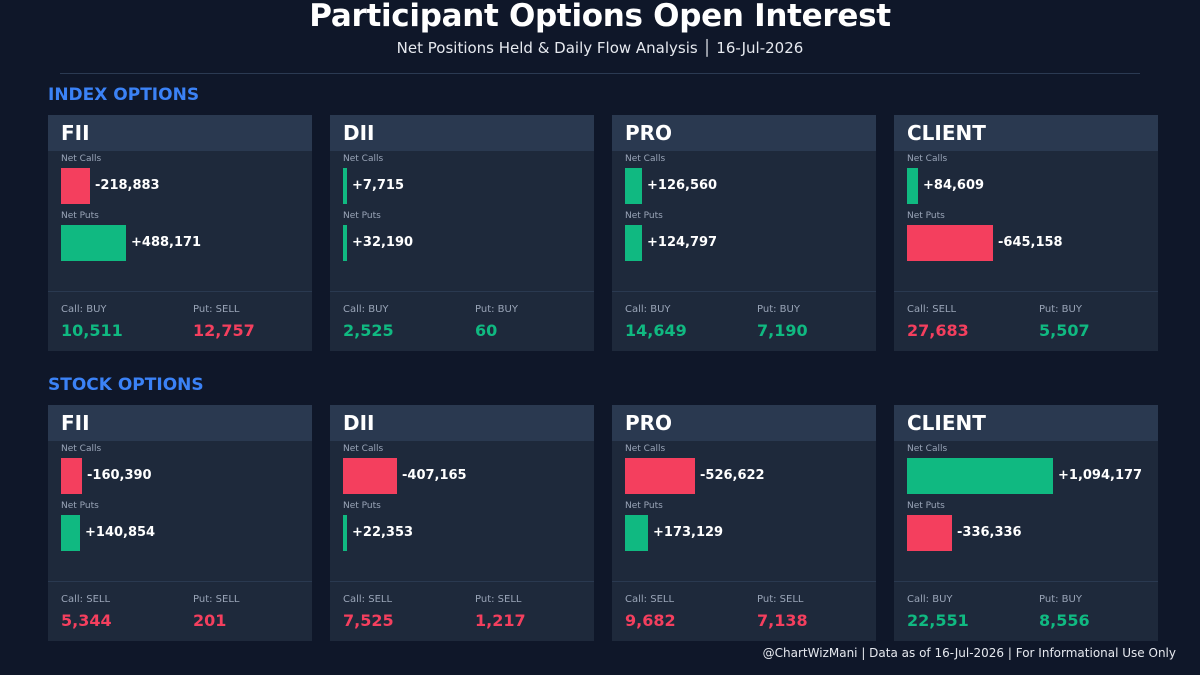 The height and width of the screenshot is (675, 1200). Describe the element at coordinates (462, 423) in the screenshot. I see `card-header: DII` at that location.